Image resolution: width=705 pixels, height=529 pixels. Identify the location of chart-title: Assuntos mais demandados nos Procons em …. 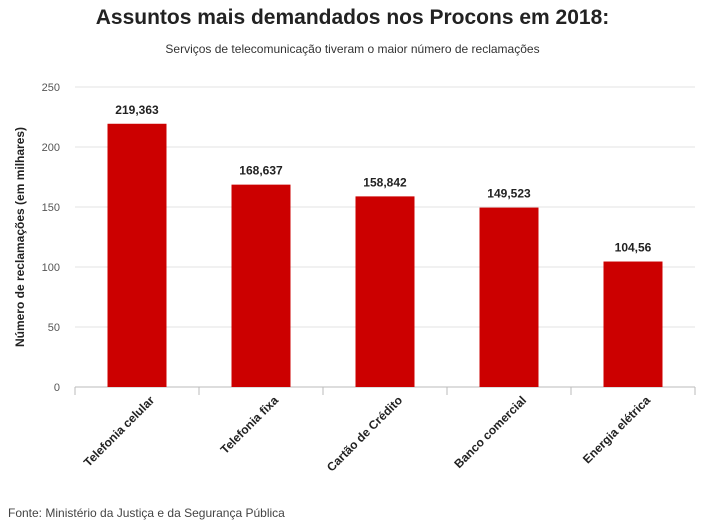
(352, 17).